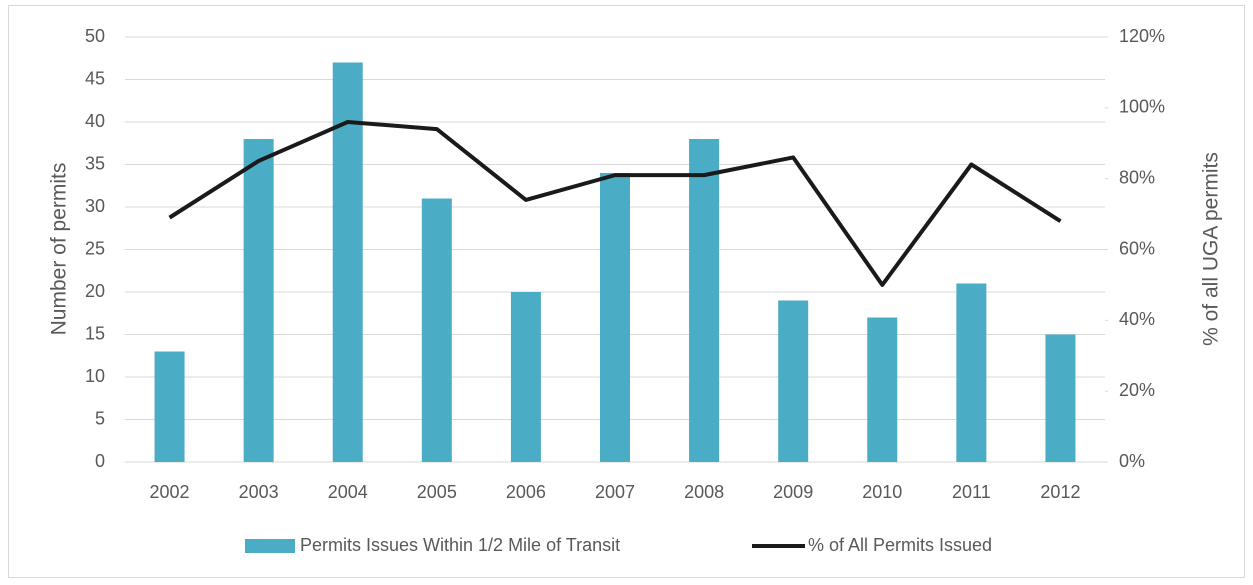 This screenshot has width=1253, height=585. What do you see at coordinates (526, 492) in the screenshot?
I see `x-tick-label: 2006` at bounding box center [526, 492].